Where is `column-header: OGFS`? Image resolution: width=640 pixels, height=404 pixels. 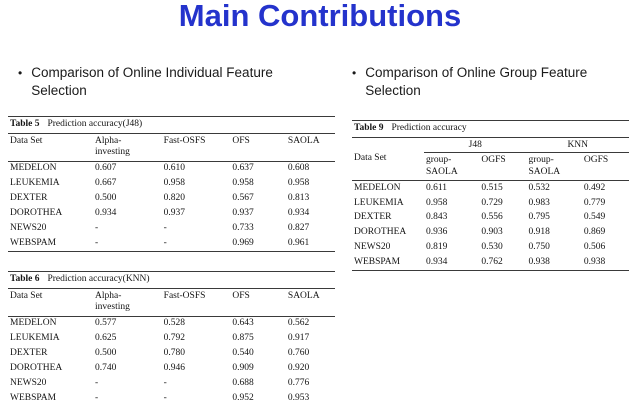
column-header: OGFS is located at coordinates (503, 167).